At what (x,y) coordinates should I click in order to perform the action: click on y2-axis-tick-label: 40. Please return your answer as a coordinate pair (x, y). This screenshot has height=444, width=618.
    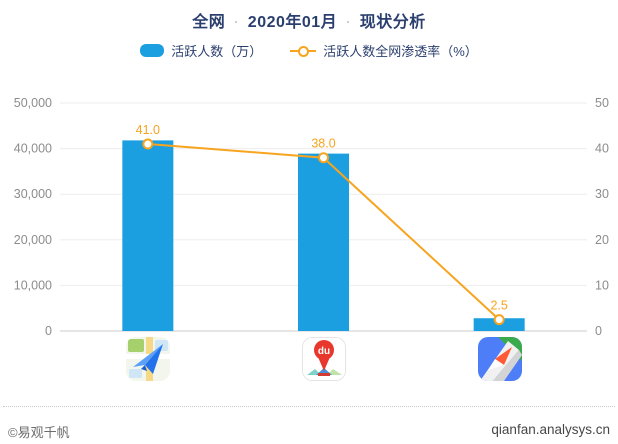
    Looking at the image, I should click on (602, 149).